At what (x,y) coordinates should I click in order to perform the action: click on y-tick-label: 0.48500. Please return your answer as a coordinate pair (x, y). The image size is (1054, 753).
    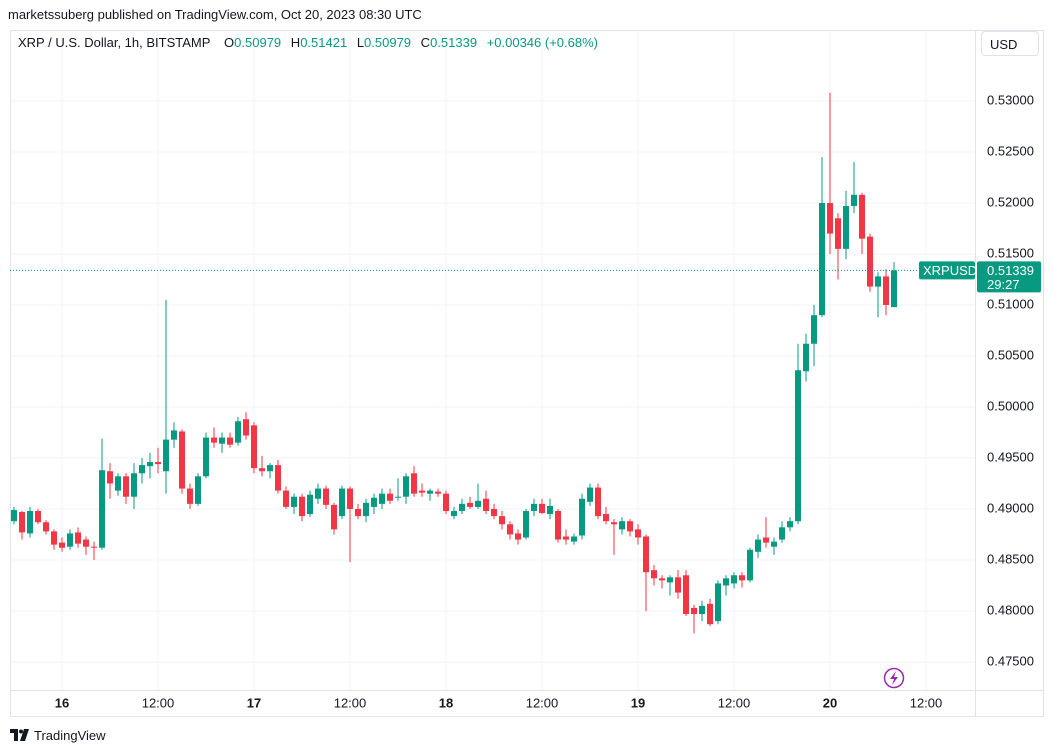
    Looking at the image, I should click on (1010, 558).